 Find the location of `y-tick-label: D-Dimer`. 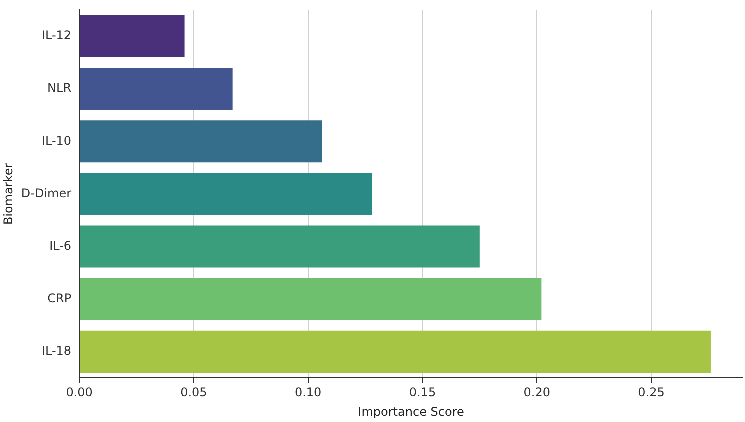

y-tick-label: D-Dimer is located at coordinates (46, 193).